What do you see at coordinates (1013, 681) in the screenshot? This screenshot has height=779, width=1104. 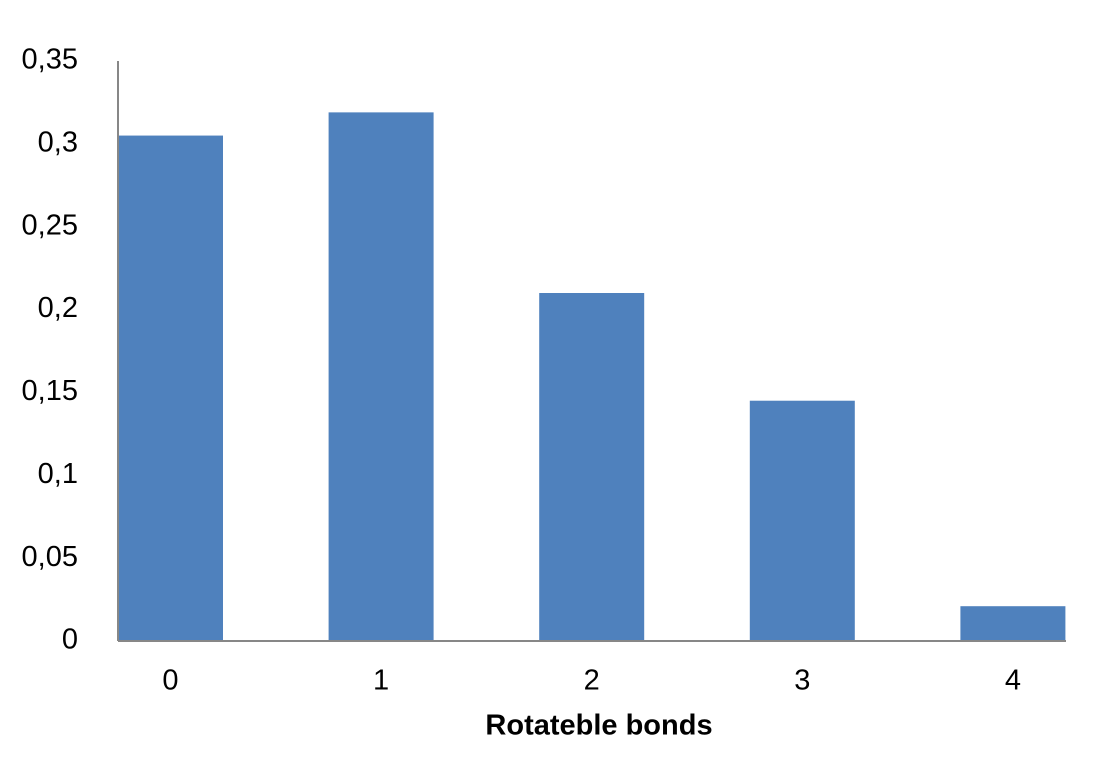 I see `x-tick-label: 4` at bounding box center [1013, 681].